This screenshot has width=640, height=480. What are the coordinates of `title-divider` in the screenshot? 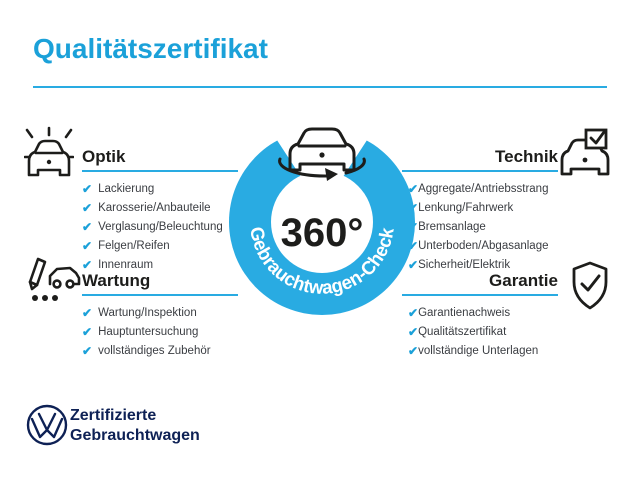 It's located at (320, 87).